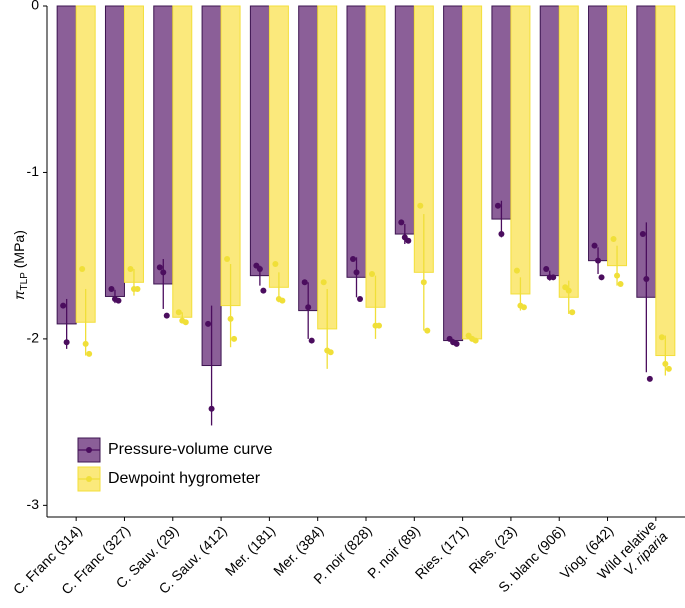 This screenshot has width=685, height=608. What do you see at coordinates (250, 550) in the screenshot?
I see `x-tick-label: Mer. (181)` at bounding box center [250, 550].